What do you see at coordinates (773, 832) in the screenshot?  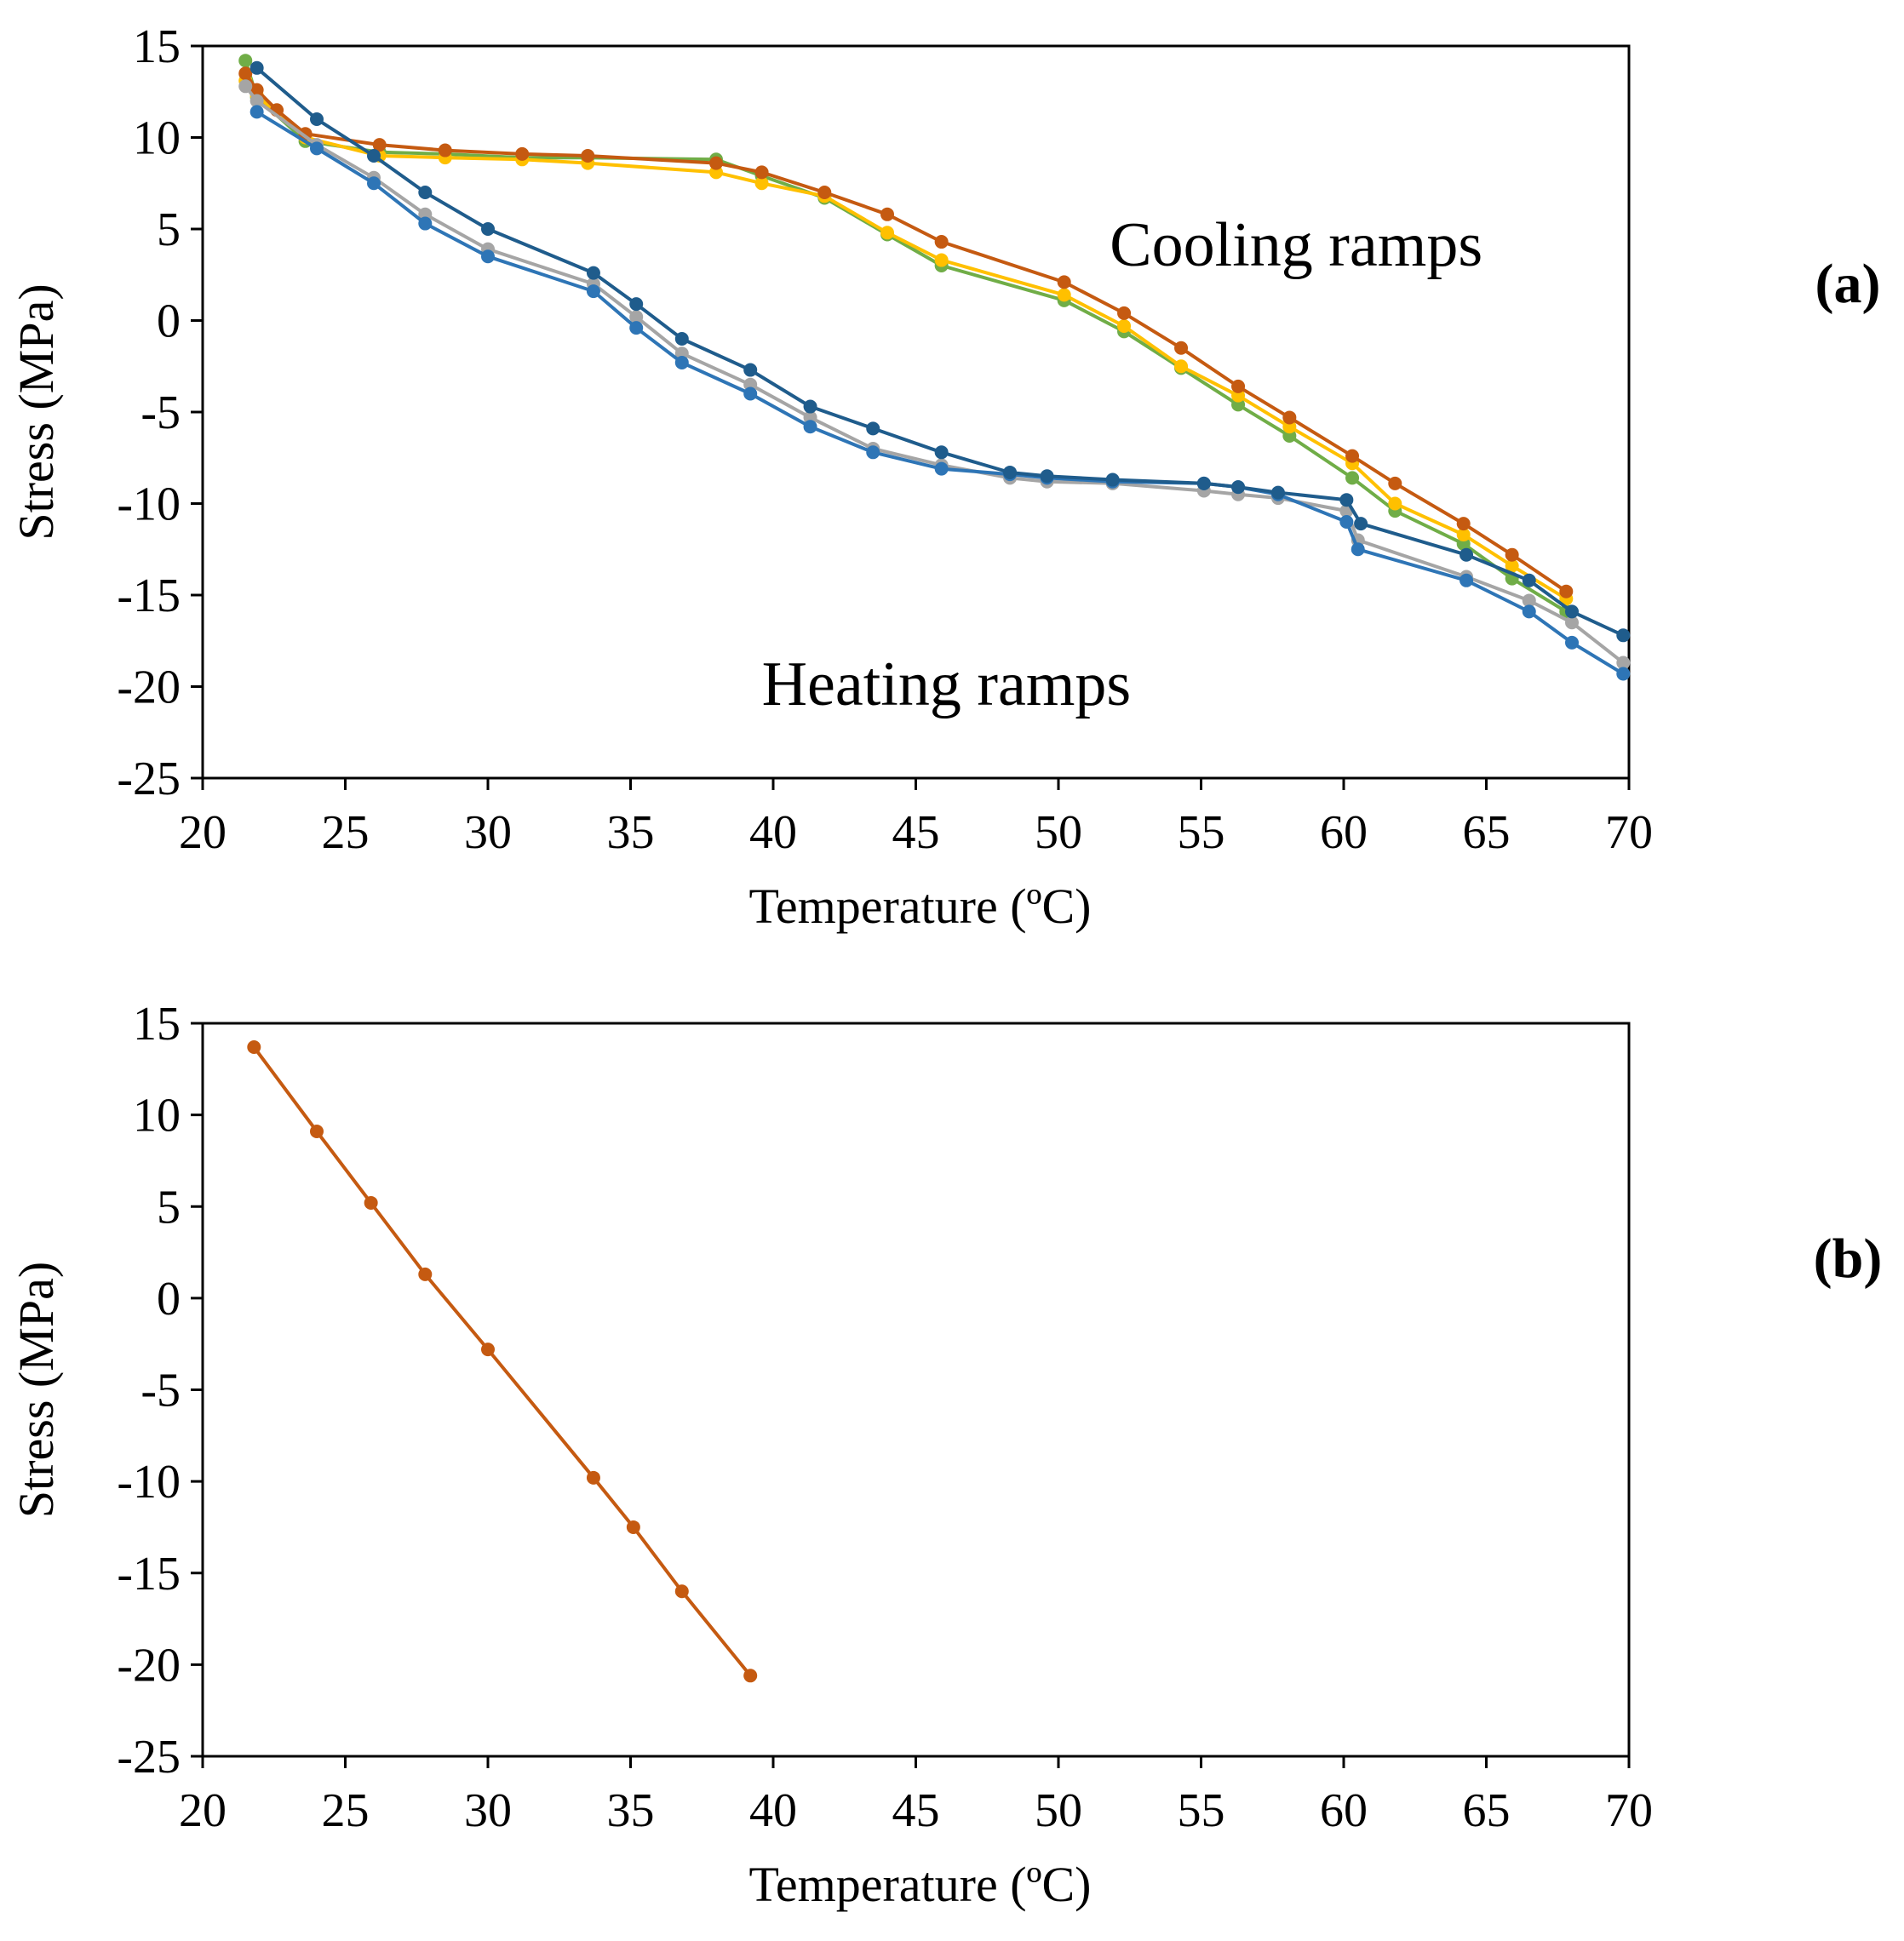 I see `x-tick-label: 40` at bounding box center [773, 832].